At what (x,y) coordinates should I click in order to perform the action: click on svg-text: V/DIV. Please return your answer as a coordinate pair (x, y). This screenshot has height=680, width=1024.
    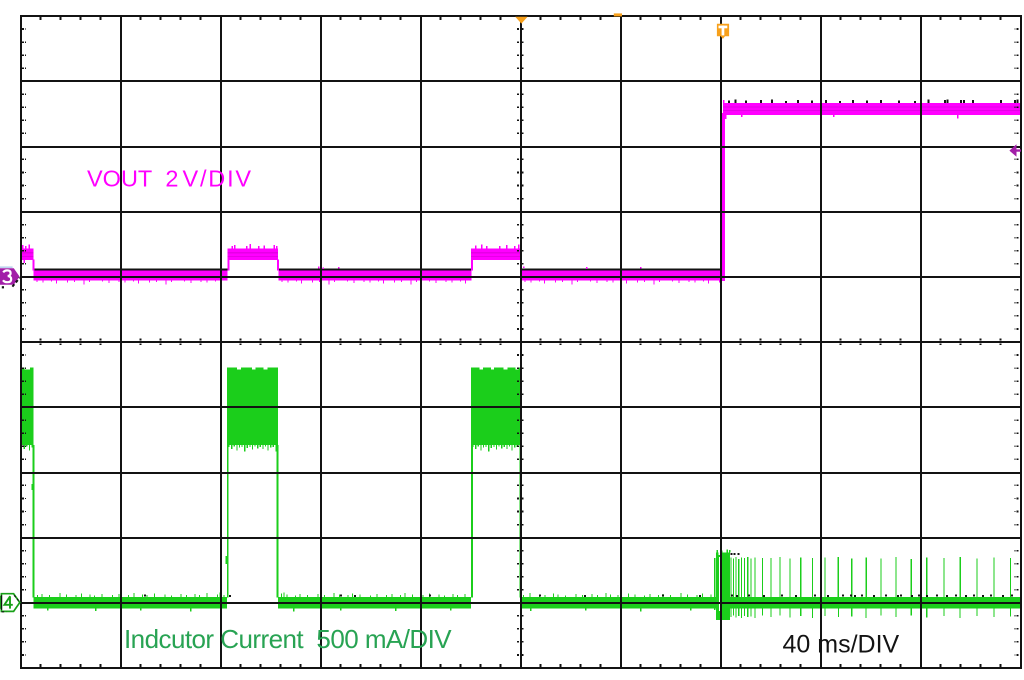
    Looking at the image, I should click on (218, 178).